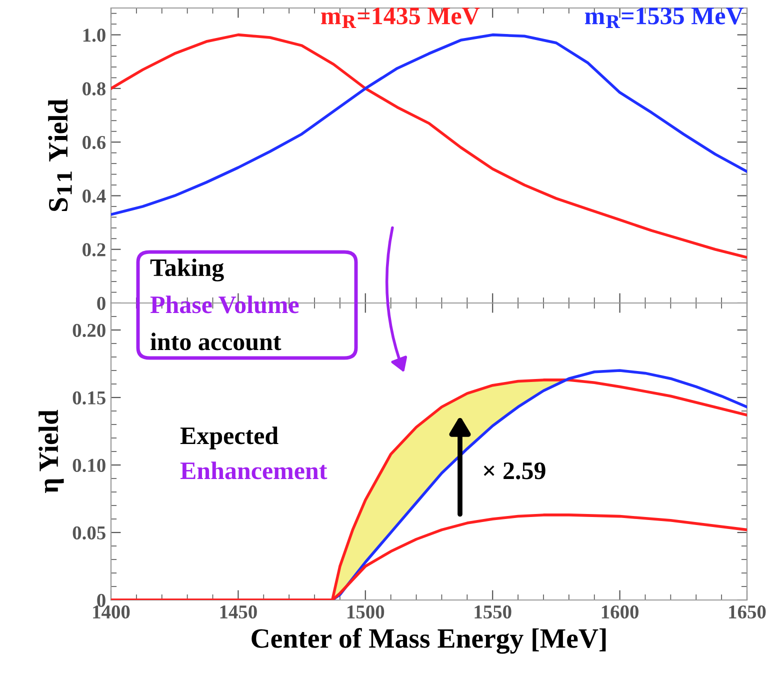  I want to click on annotation: Enhancement, so click(254, 471).